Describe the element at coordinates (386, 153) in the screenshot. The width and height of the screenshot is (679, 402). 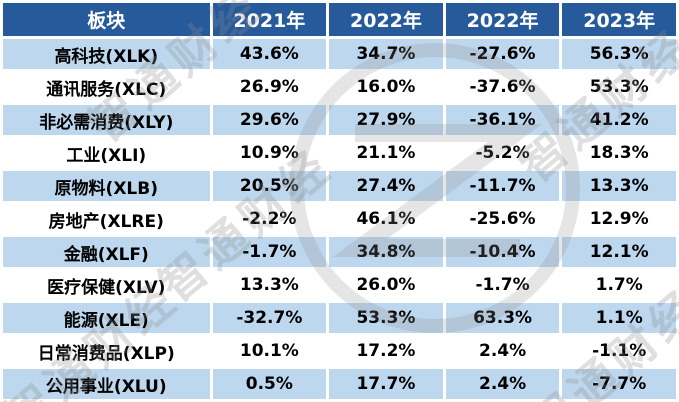
I see `return-value-cell: 21.1%` at that location.